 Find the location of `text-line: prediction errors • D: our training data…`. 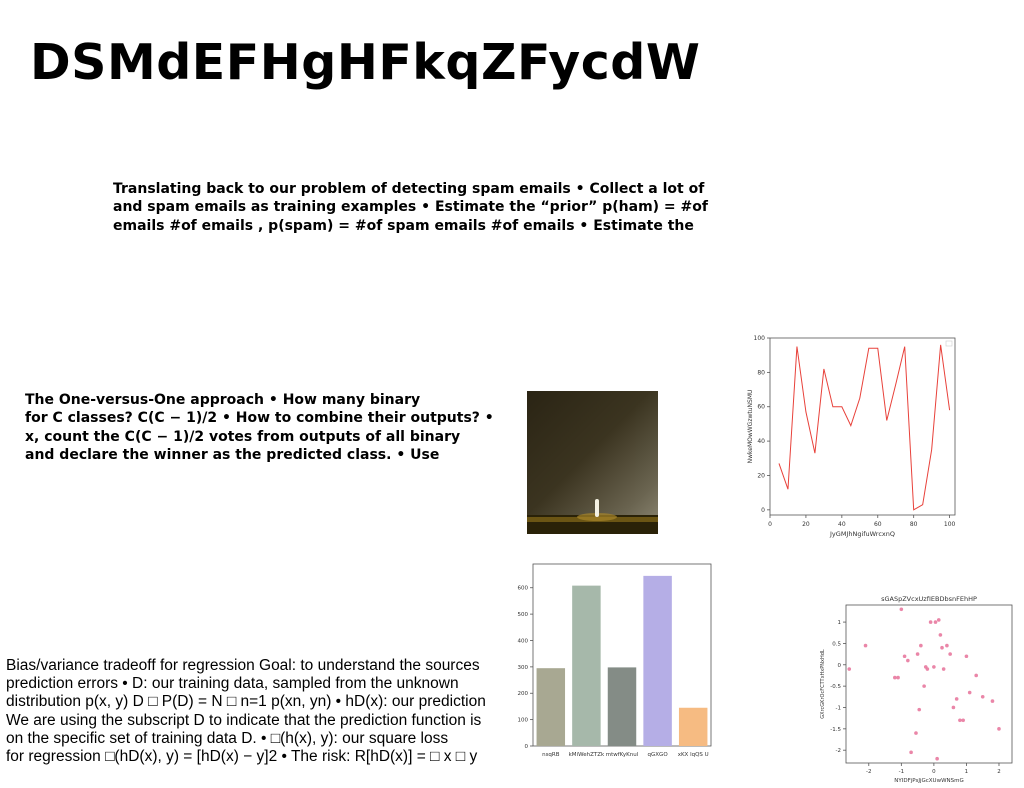

text-line: prediction errors • D: our training data… is located at coordinates (232, 684).